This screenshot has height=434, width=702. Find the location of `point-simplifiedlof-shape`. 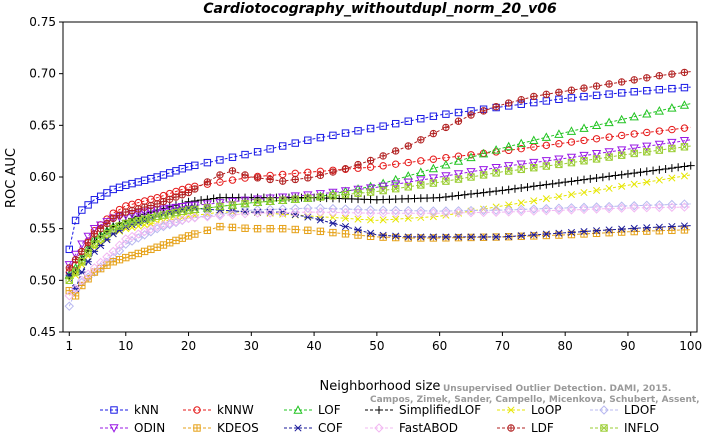

point-simplifiedlof-shape is located at coordinates (452, 196).